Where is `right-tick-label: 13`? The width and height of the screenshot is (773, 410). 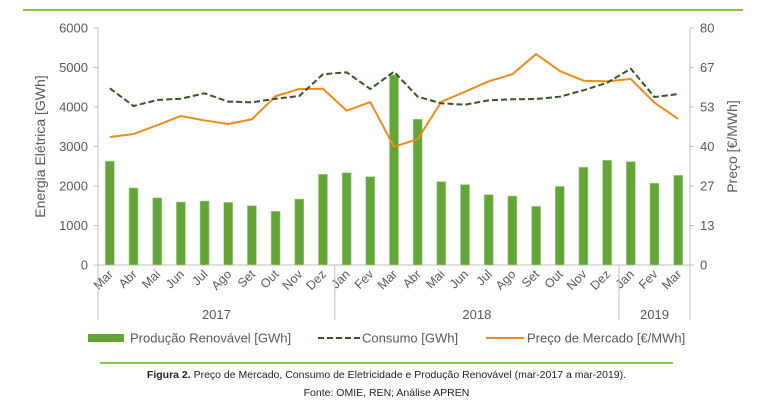 right-tick-label: 13 is located at coordinates (707, 225).